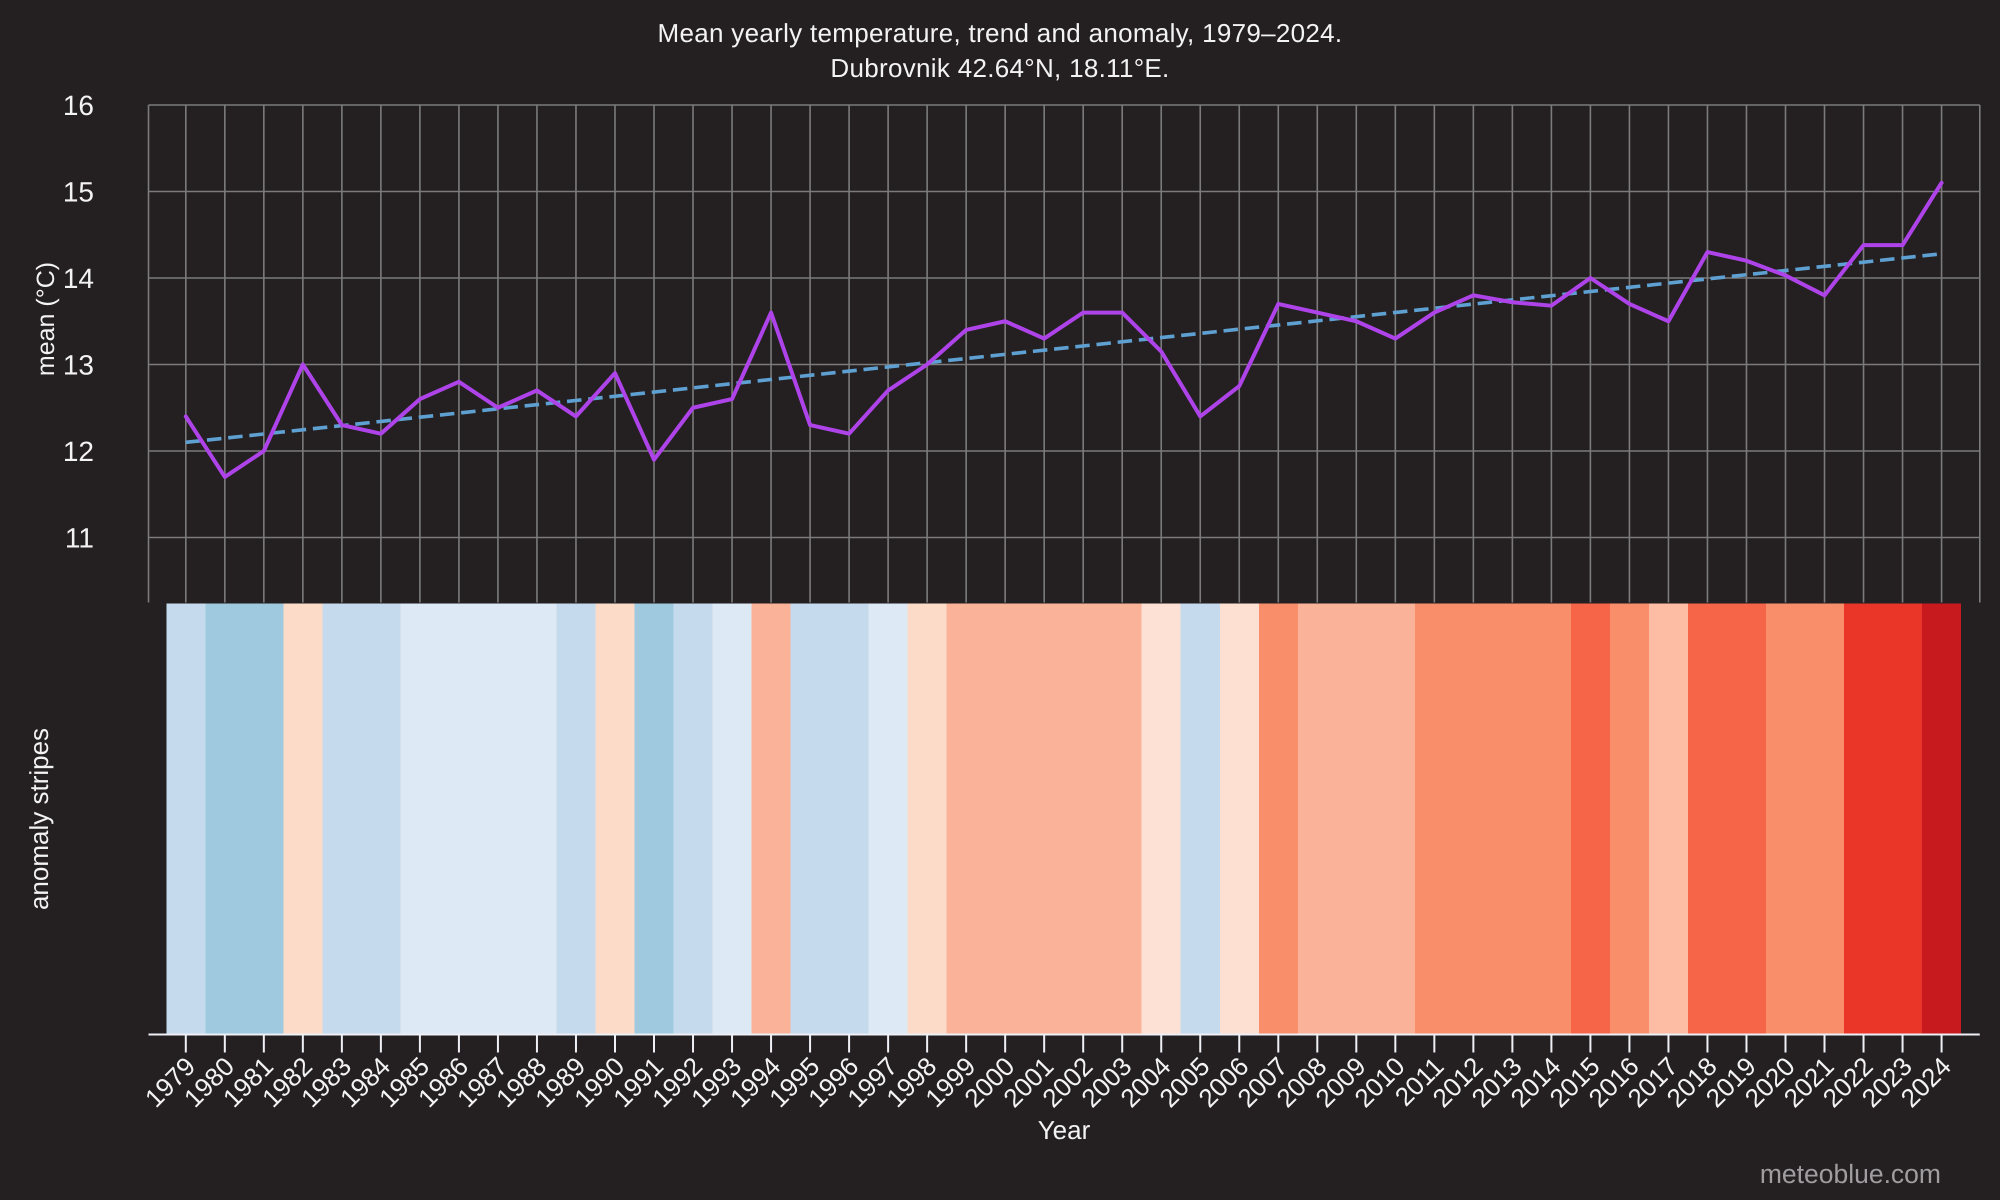  Describe the element at coordinates (79, 538) in the screenshot. I see `svg-text: 11` at that location.